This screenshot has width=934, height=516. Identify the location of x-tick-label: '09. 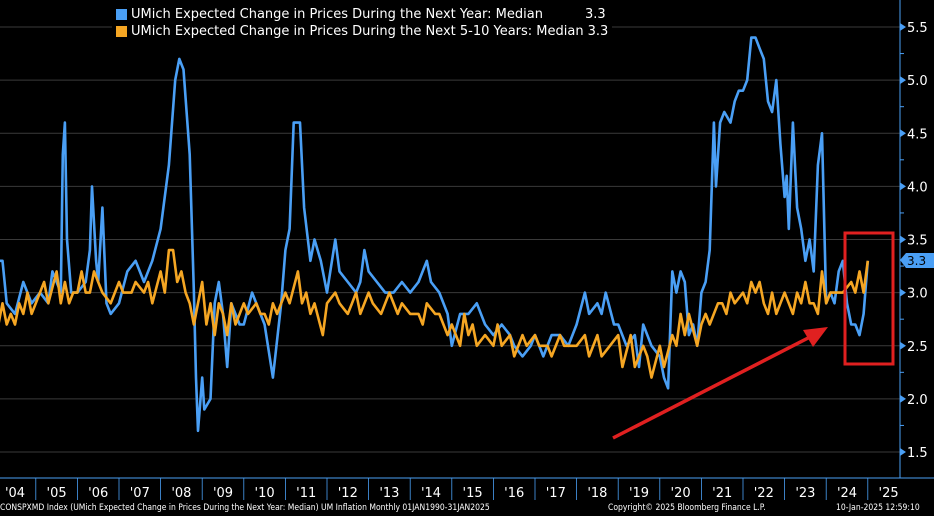
(223, 493).